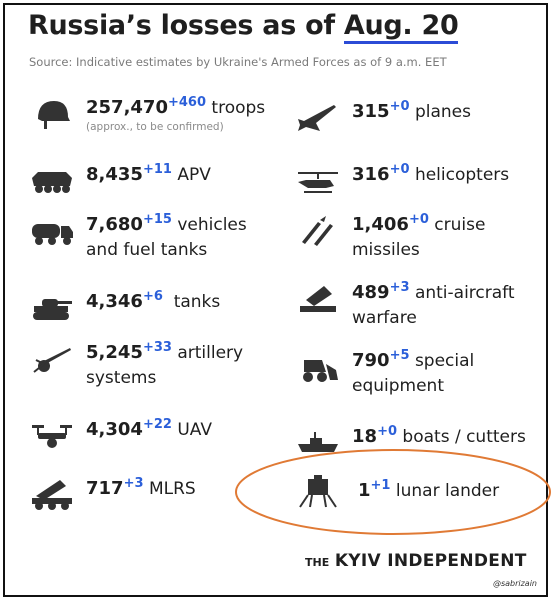 This screenshot has width=551, height=600. I want to click on value: 717, so click(105, 488).